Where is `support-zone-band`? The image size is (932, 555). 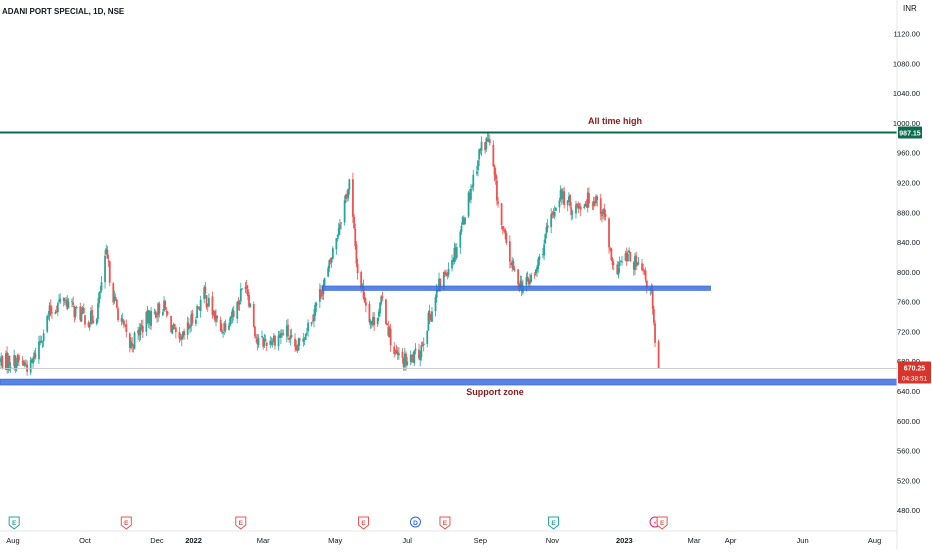 support-zone-band is located at coordinates (449, 382).